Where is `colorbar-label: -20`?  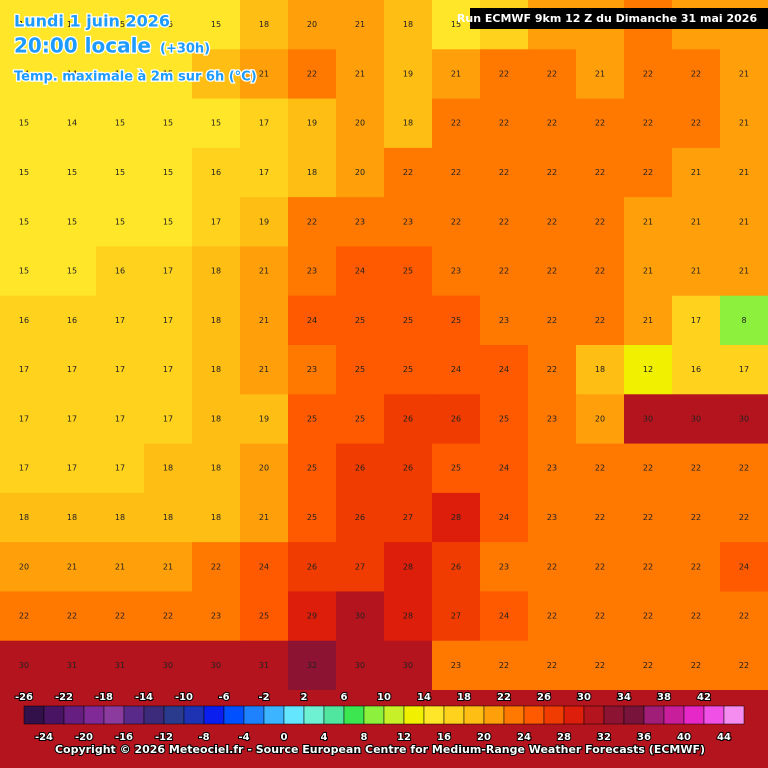
colorbar-label: -20 is located at coordinates (84, 737).